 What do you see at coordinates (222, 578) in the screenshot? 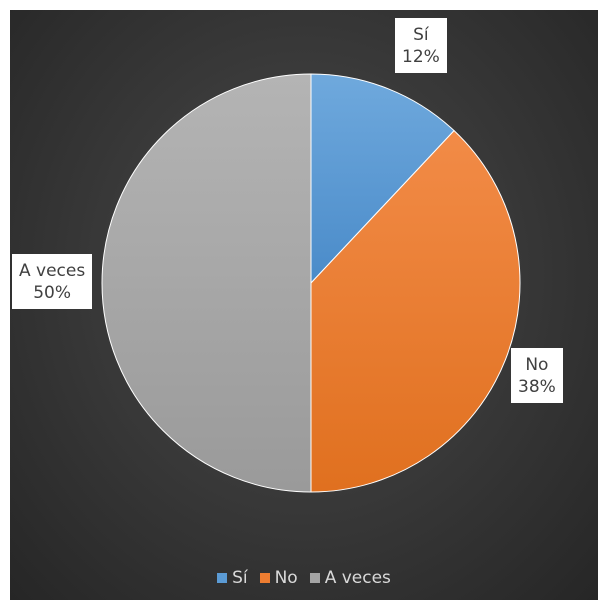
I see `legend-swatch-si` at bounding box center [222, 578].